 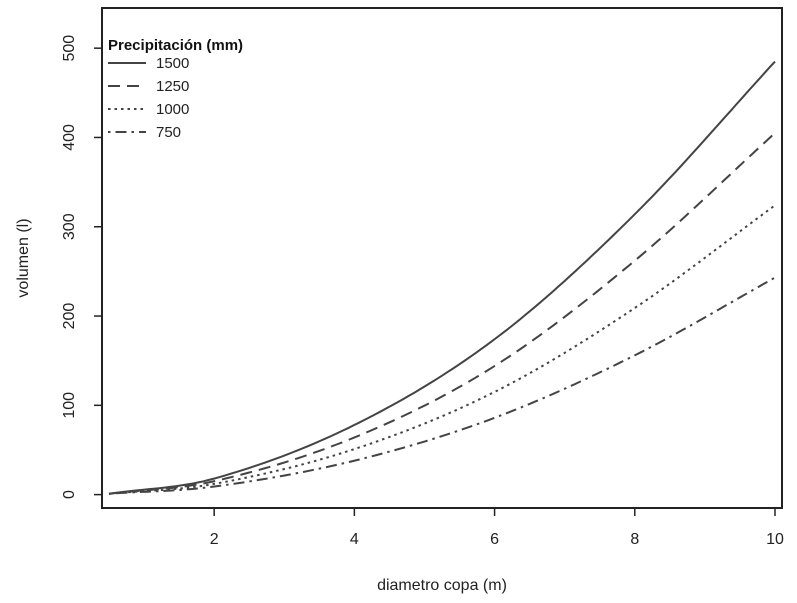 What do you see at coordinates (172, 63) in the screenshot?
I see `legend-label: 1500` at bounding box center [172, 63].